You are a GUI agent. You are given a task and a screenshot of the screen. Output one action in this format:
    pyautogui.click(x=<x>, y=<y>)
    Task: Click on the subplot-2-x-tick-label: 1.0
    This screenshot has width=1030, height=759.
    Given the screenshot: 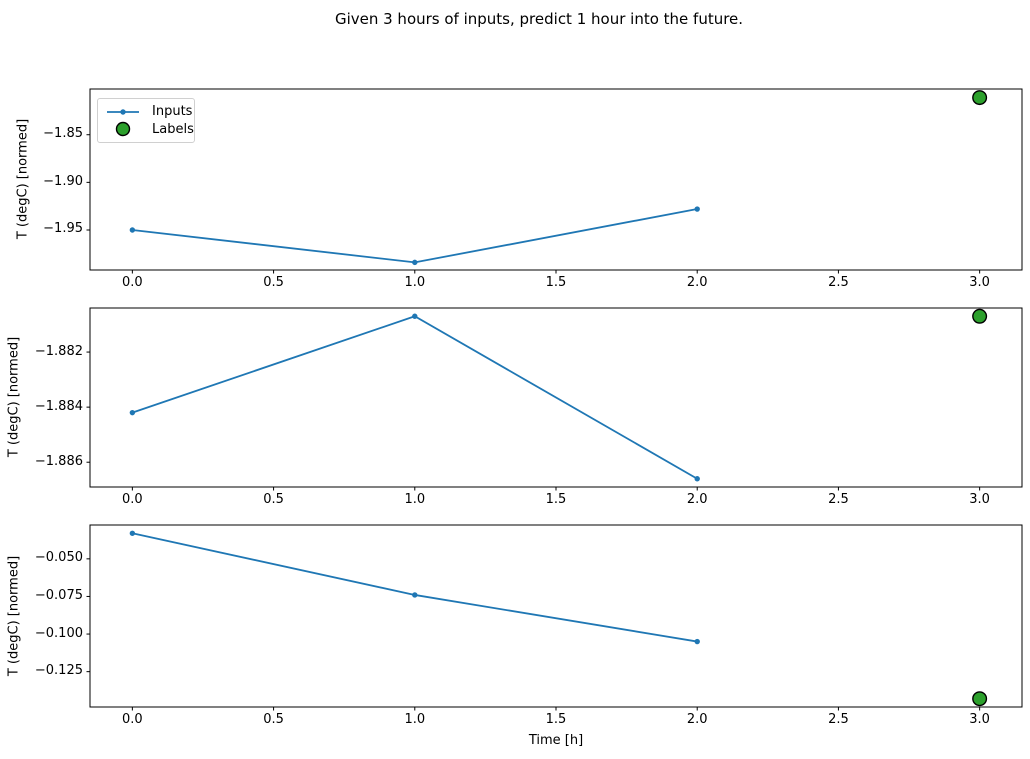 What is the action you would take?
    pyautogui.click(x=415, y=499)
    